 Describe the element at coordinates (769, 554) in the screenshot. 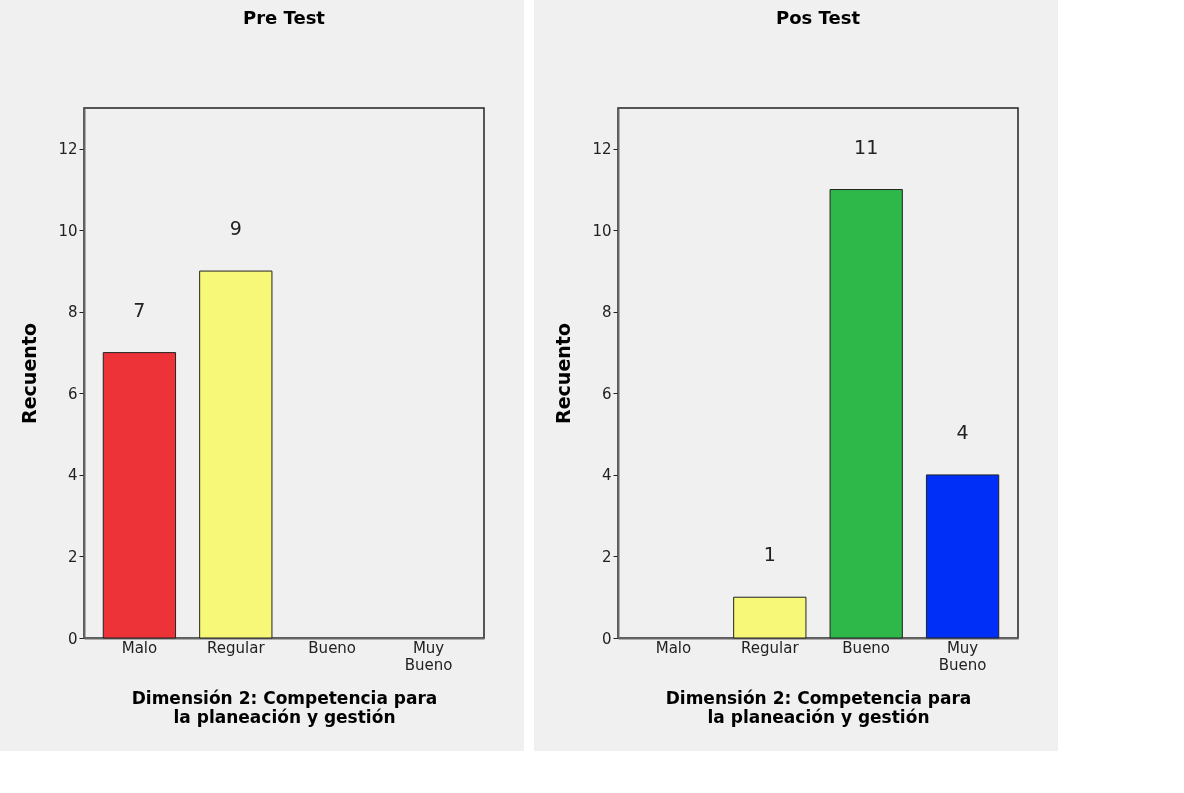

I see `data-label: 1` at that location.